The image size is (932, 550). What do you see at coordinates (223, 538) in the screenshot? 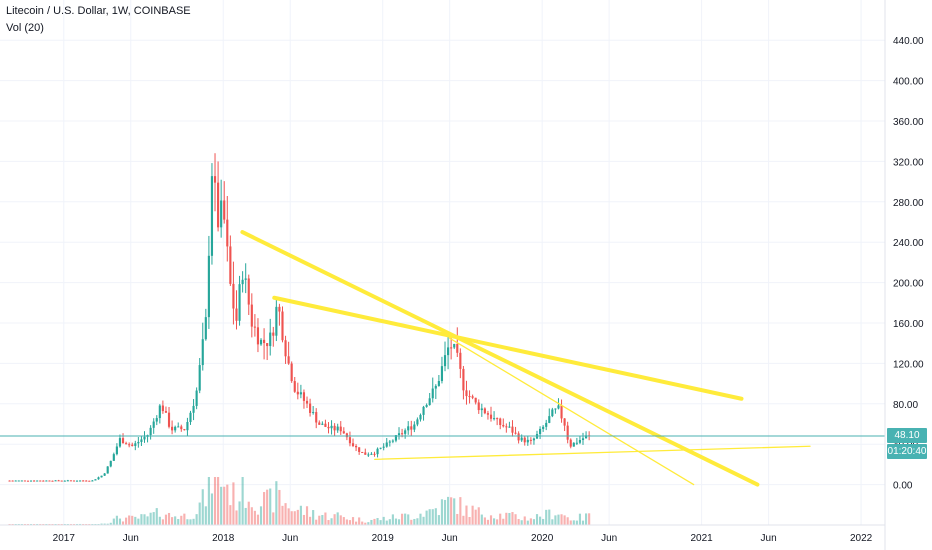
I see `time-tick-label: 2018` at bounding box center [223, 538].